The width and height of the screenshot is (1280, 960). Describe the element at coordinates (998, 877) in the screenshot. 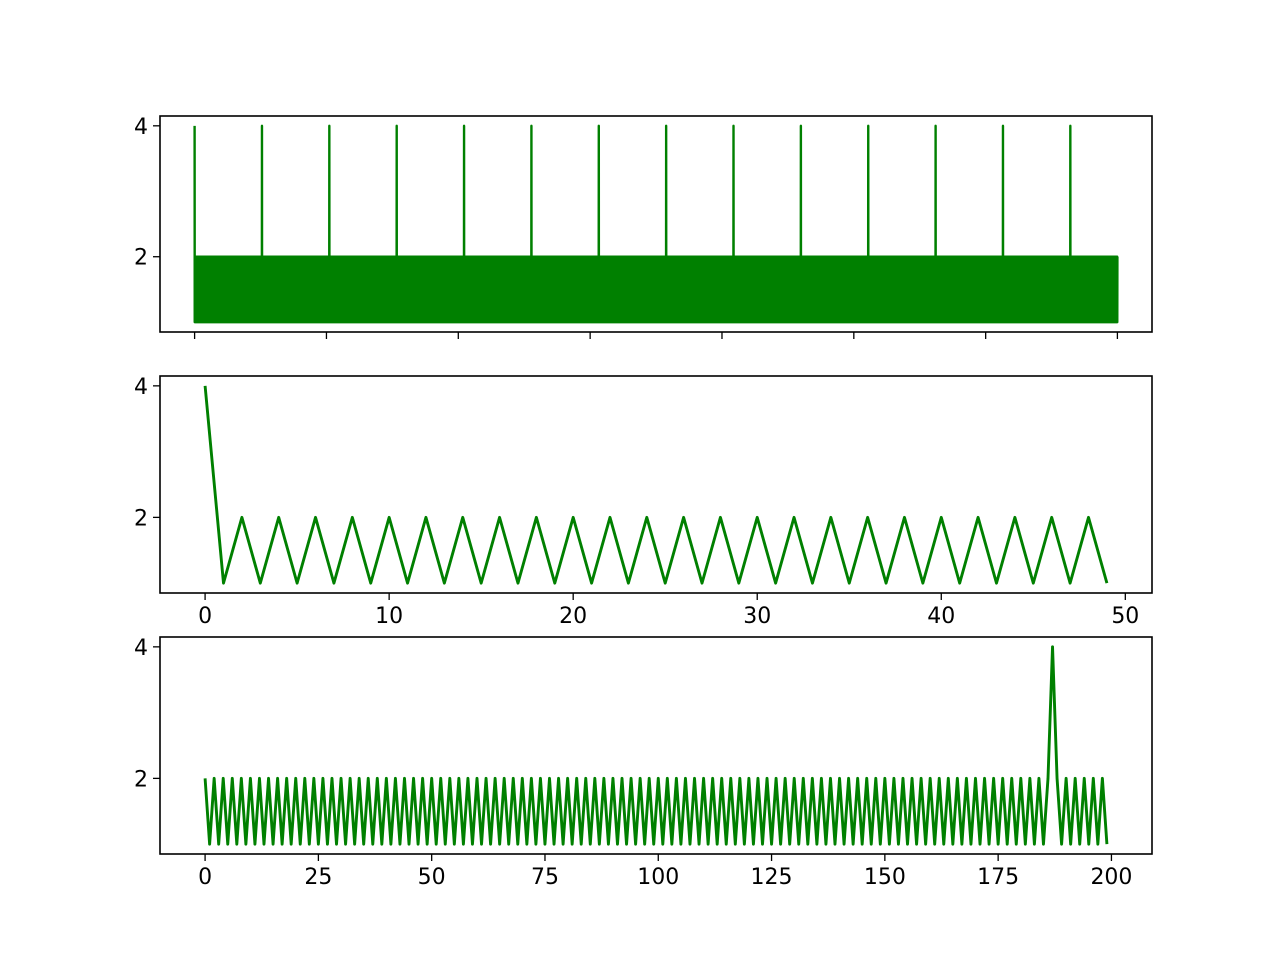

I see `x-tick-label: 175` at that location.